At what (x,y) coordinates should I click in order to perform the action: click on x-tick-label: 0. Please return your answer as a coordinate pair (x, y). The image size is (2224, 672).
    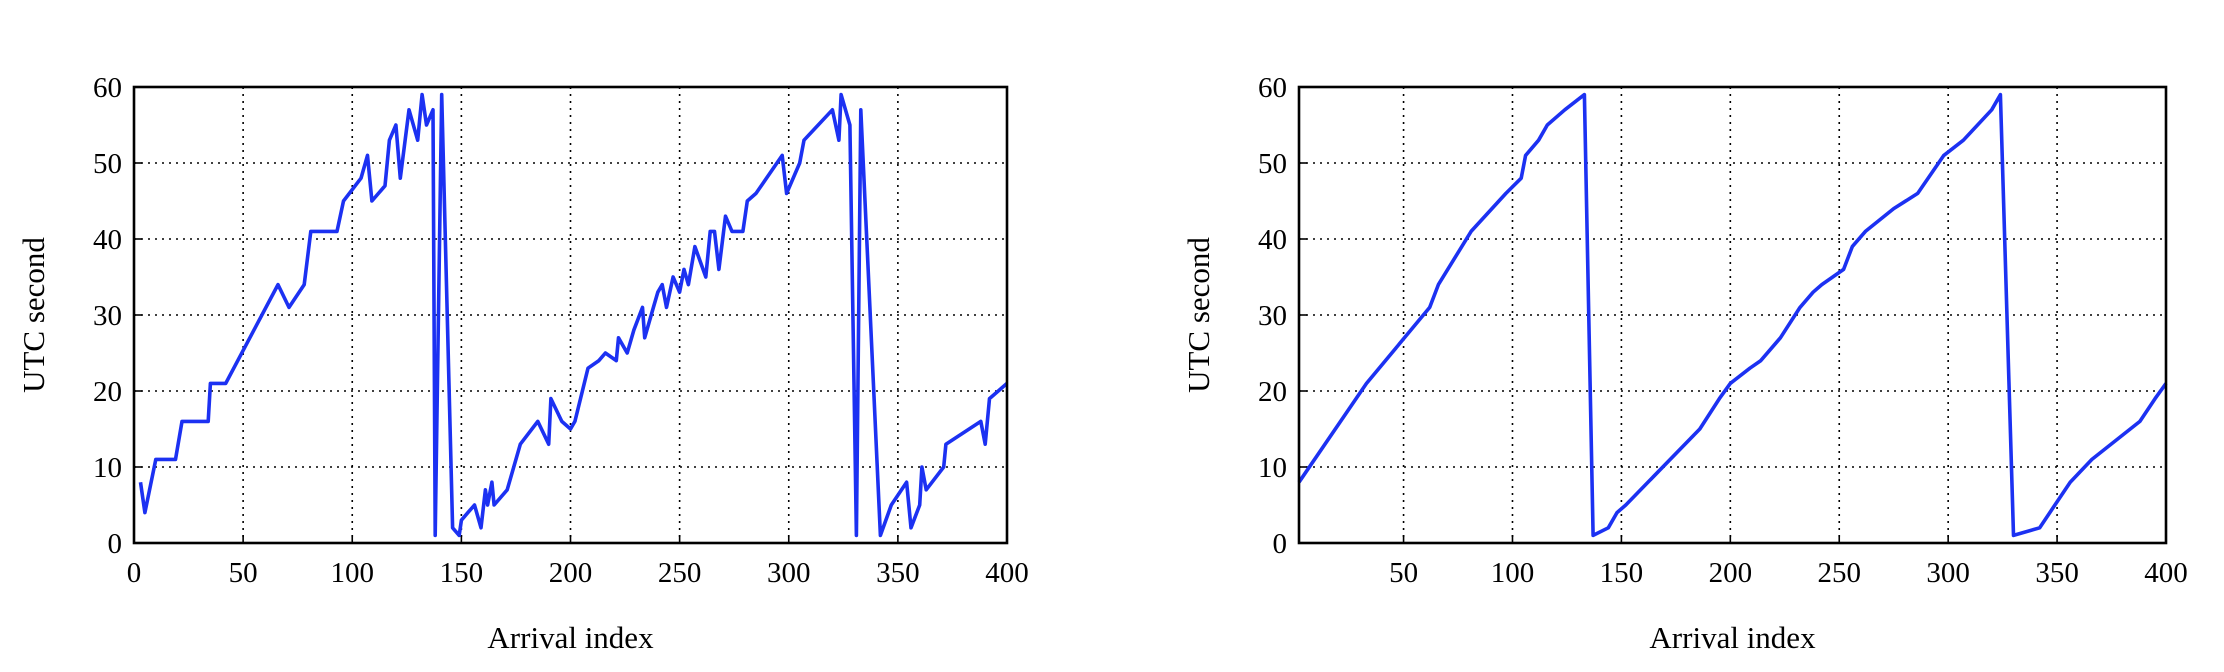
    Looking at the image, I should click on (134, 573).